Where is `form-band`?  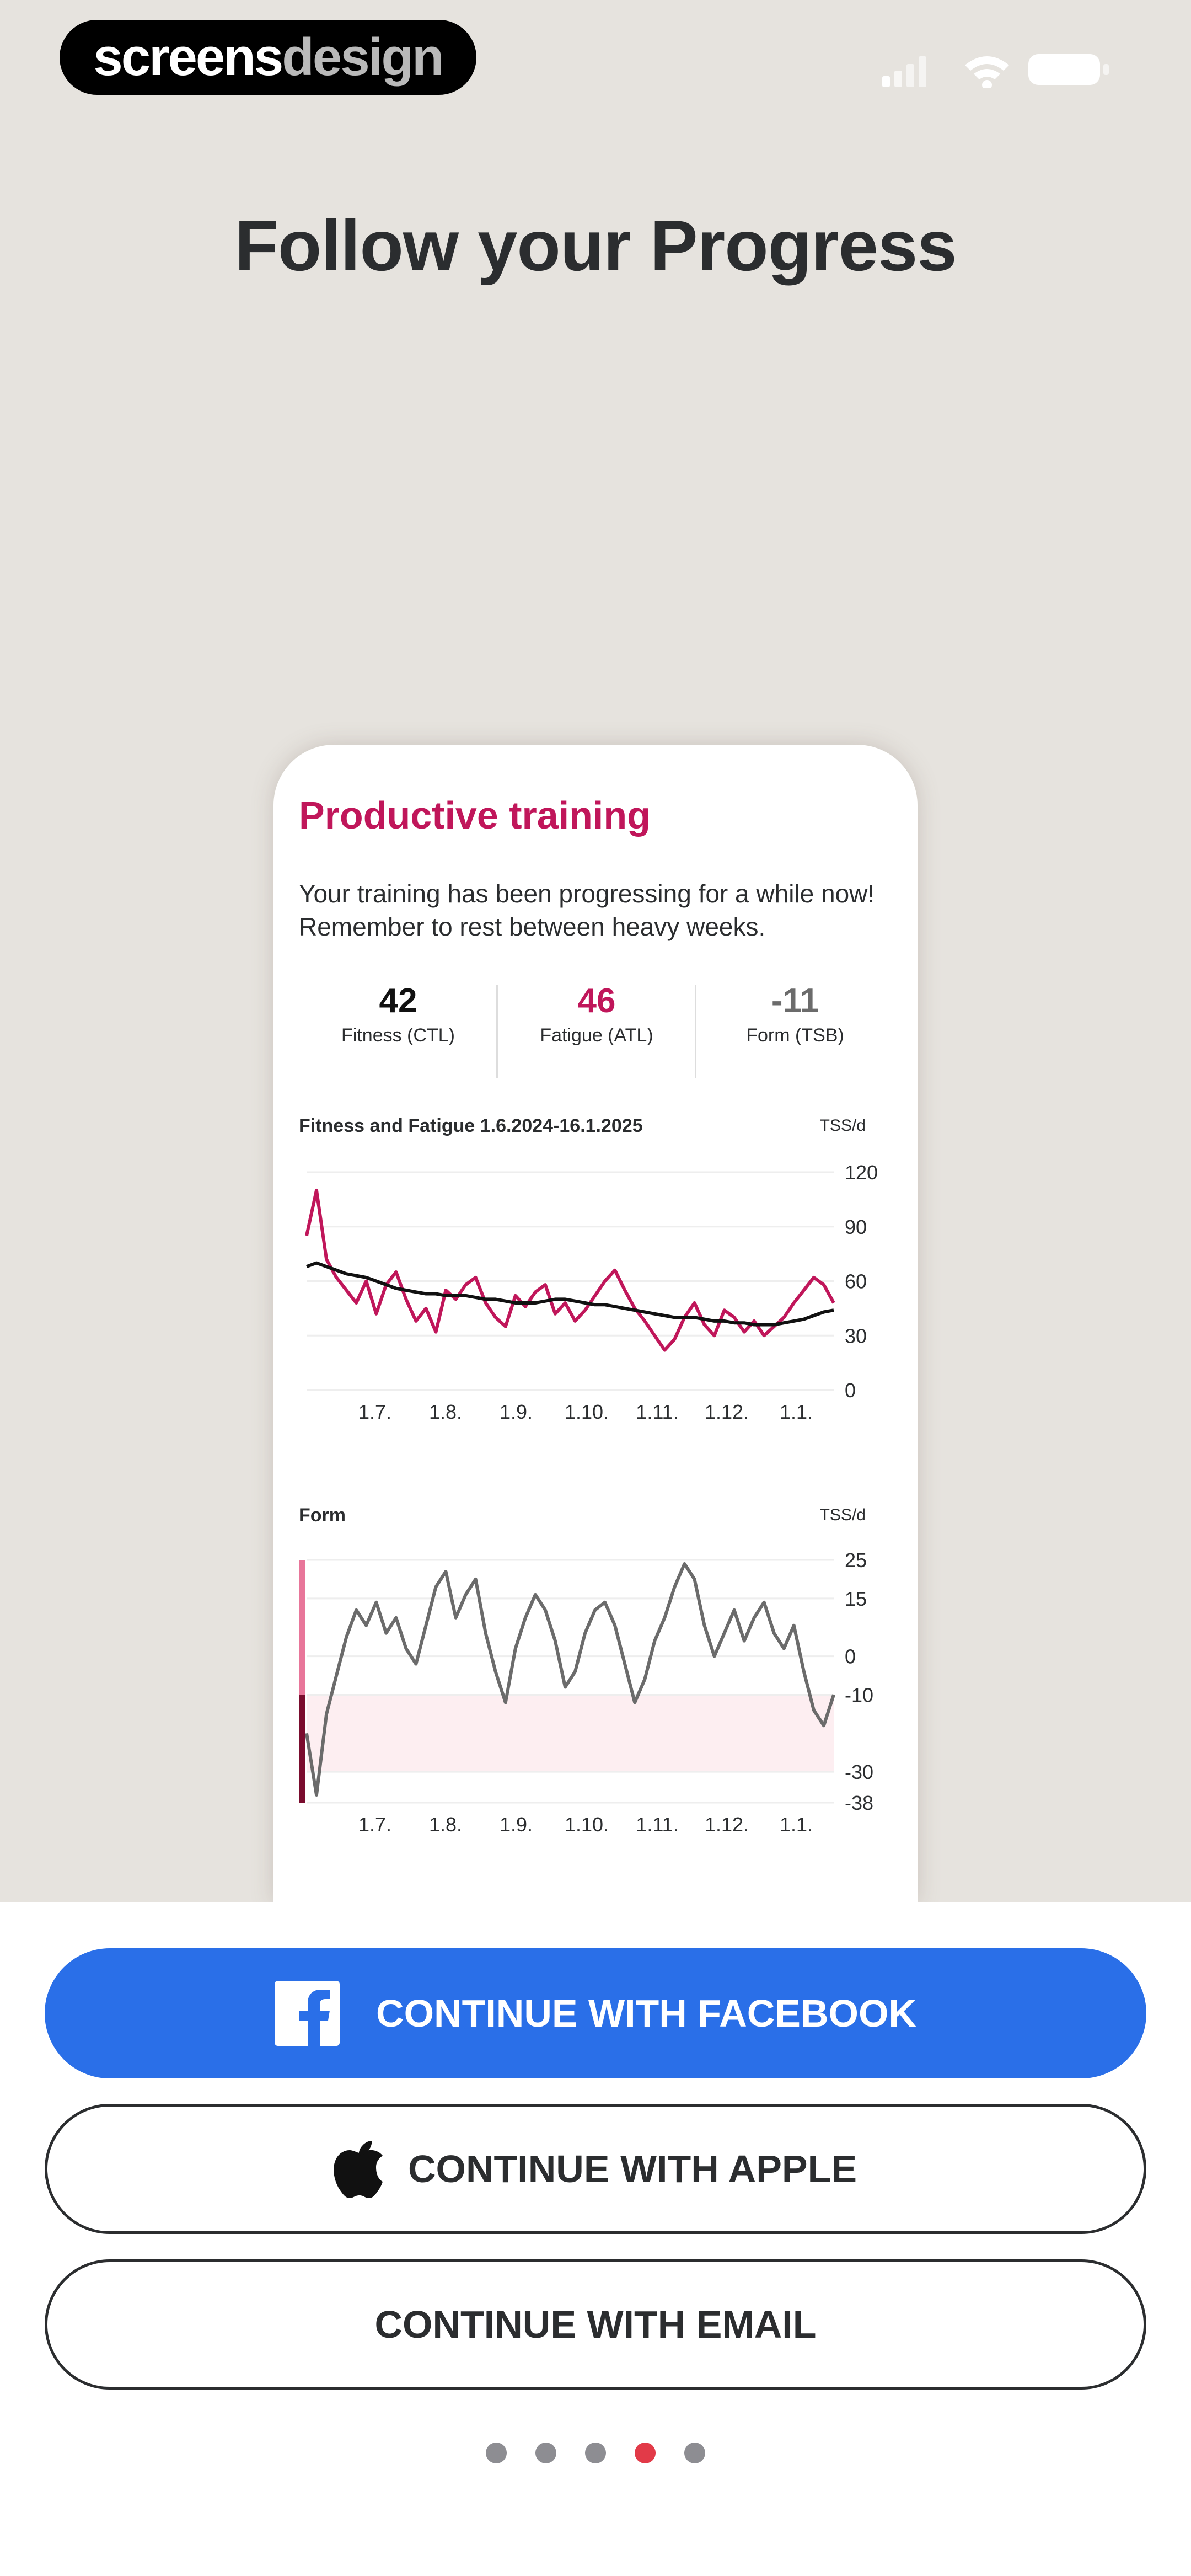
form-band is located at coordinates (571, 1733).